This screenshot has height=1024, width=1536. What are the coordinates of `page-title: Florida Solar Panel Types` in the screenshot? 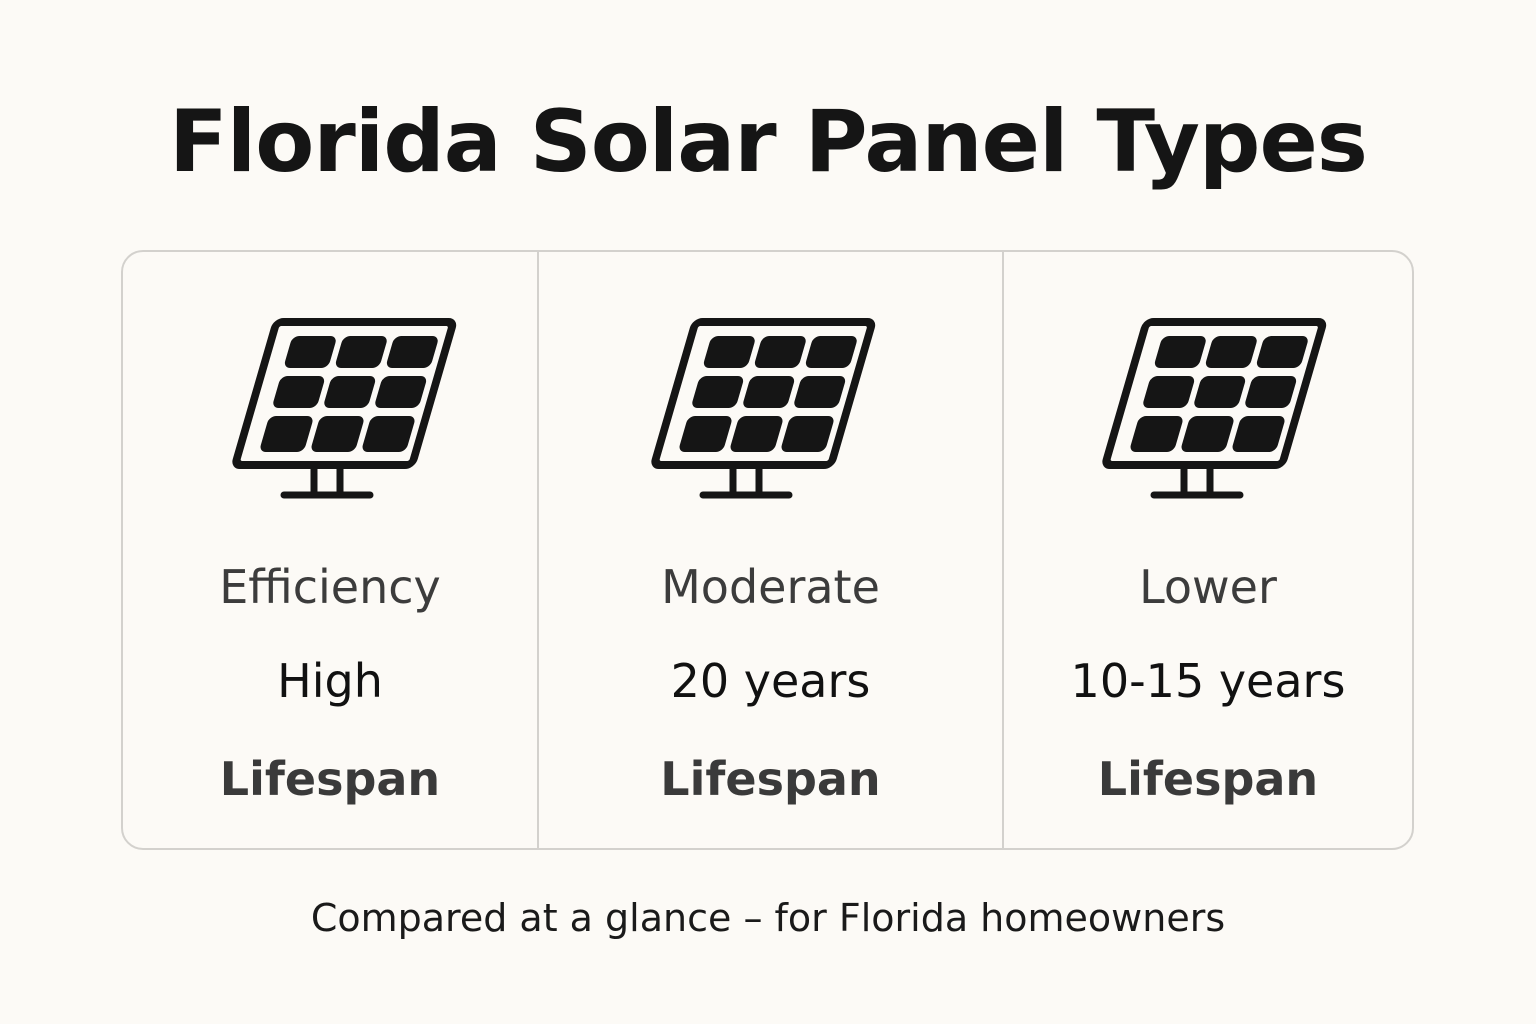 It's located at (768, 142).